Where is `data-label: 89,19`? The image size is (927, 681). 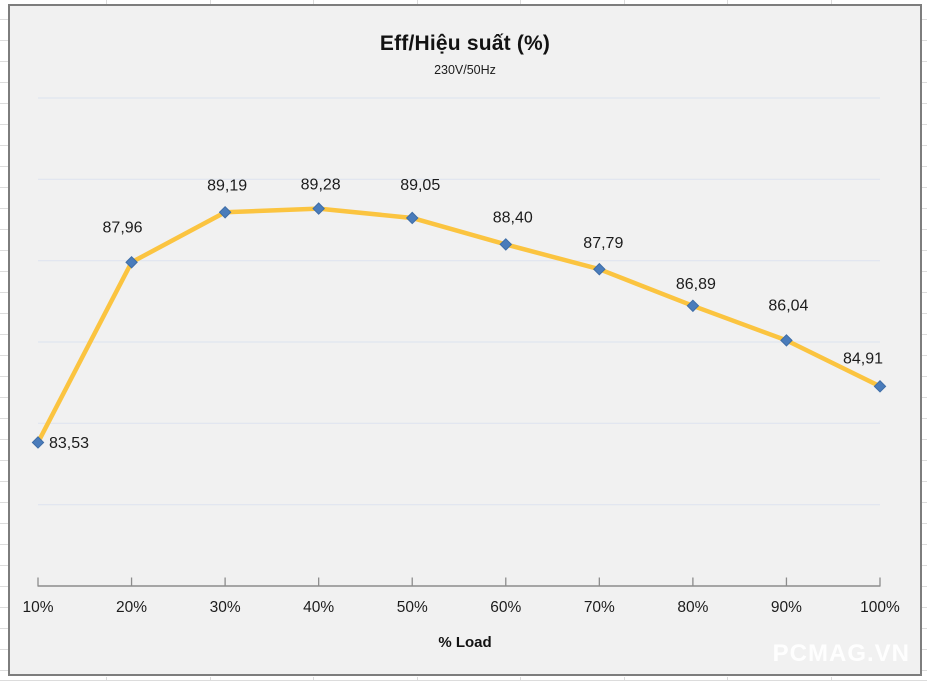 data-label: 89,19 is located at coordinates (227, 185).